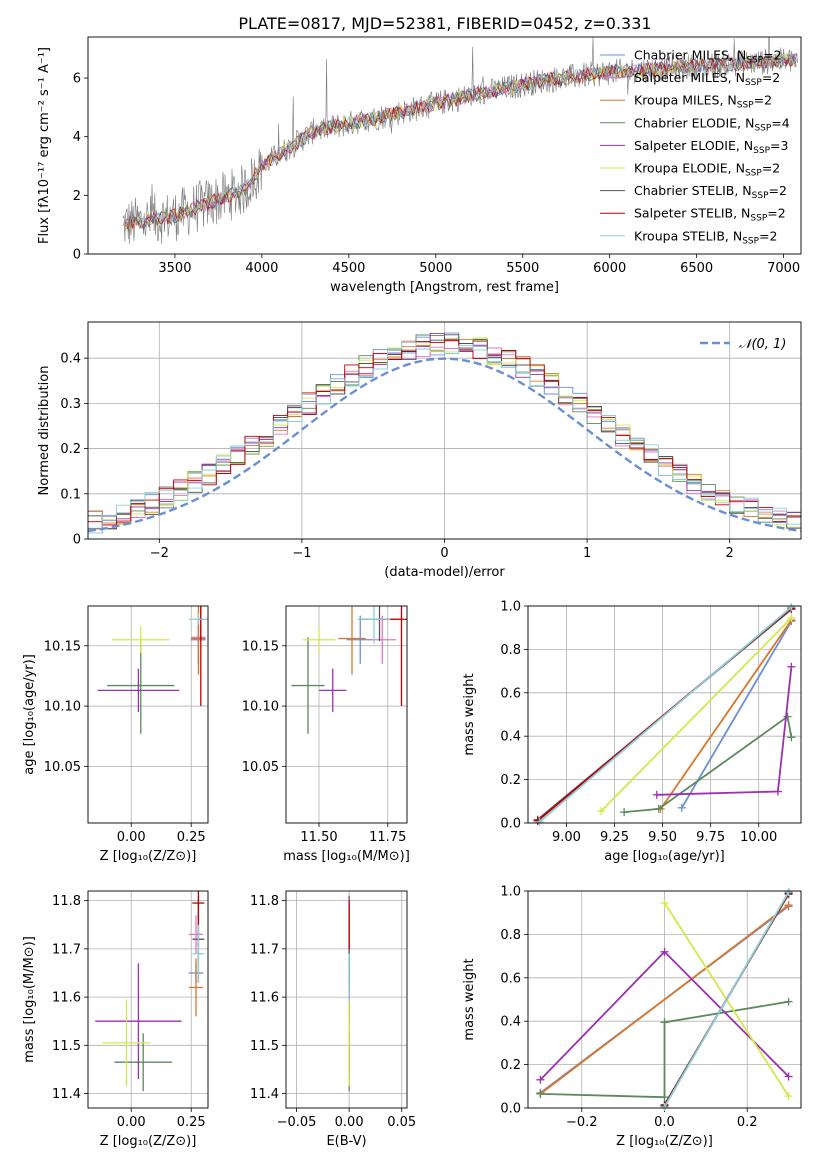 The image size is (819, 1170). Describe the element at coordinates (587, 553) in the screenshot. I see `x-tick-label: 1` at that location.